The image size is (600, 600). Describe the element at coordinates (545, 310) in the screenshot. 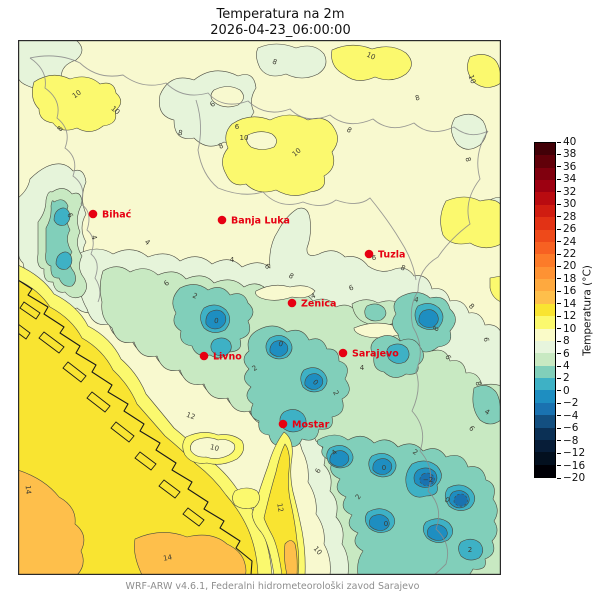

I see `colorbar` at that location.